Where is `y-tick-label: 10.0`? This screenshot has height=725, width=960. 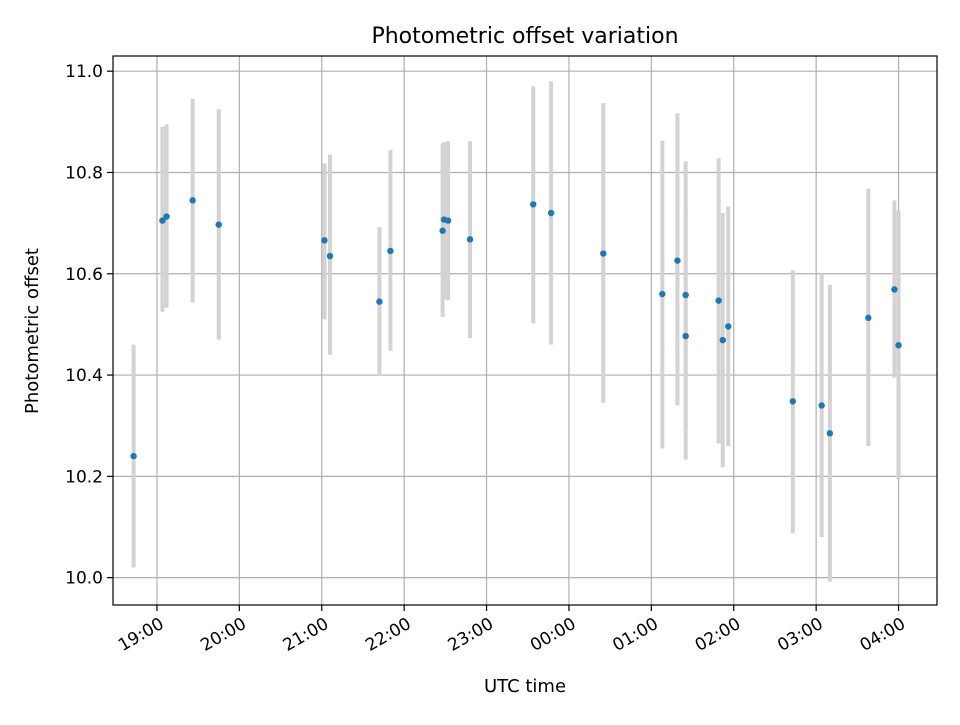
y-tick-label: 10.0 is located at coordinates (84, 579).